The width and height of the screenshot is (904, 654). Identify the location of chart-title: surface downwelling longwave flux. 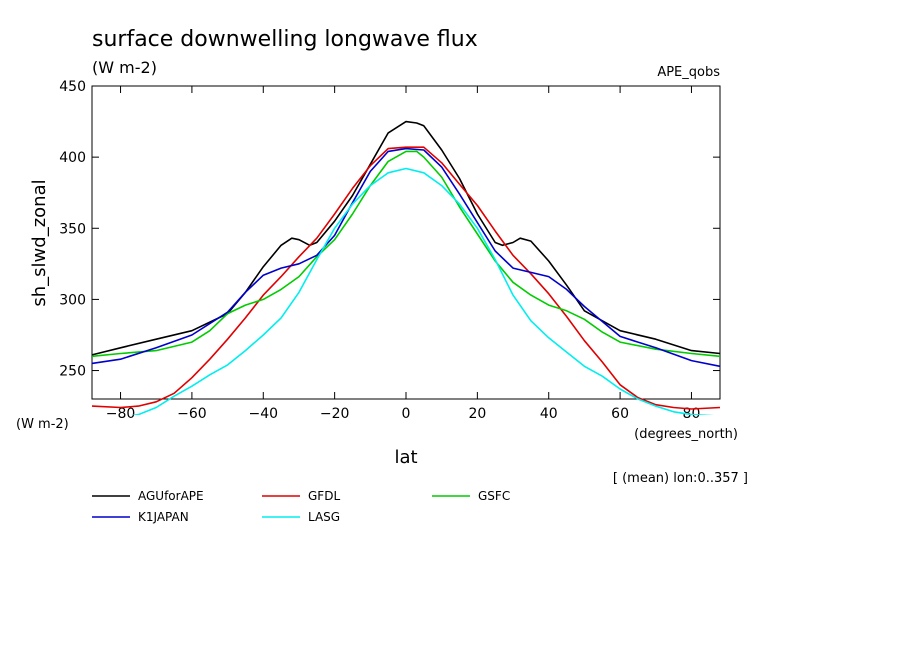
(285, 39).